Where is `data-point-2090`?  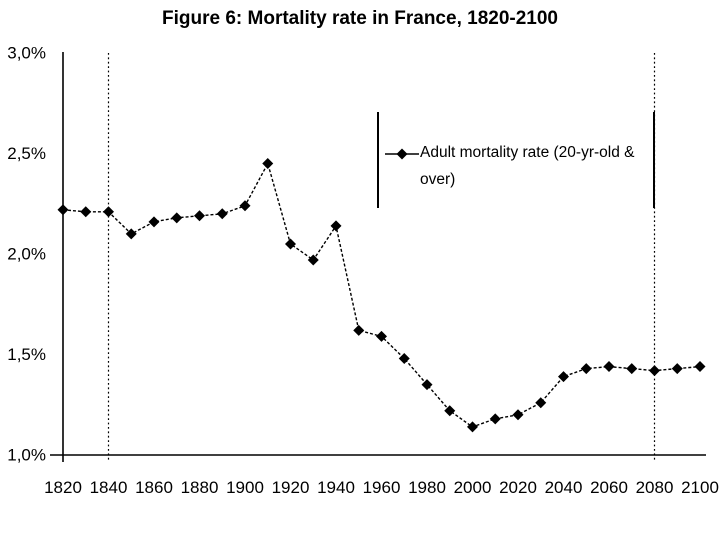
data-point-2090 is located at coordinates (677, 369).